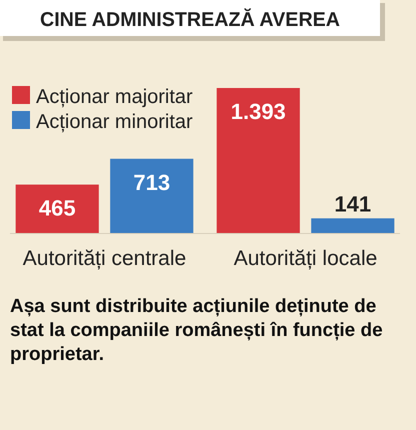  I want to click on text: Așa sunt distribuite acțiunile deținute de stat la companiile românești în funcție de proprietar., so click(196, 330).